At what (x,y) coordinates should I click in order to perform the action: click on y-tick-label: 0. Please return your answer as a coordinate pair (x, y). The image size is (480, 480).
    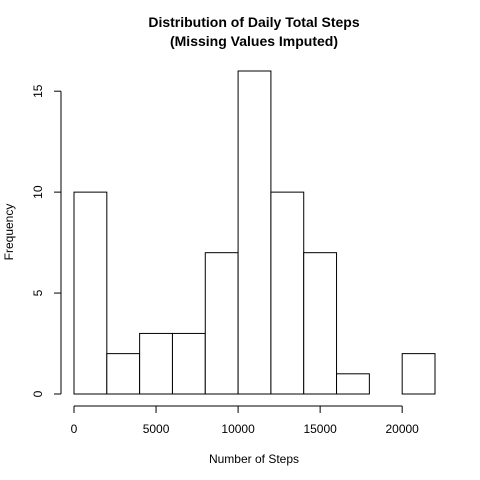
    Looking at the image, I should click on (38, 393).